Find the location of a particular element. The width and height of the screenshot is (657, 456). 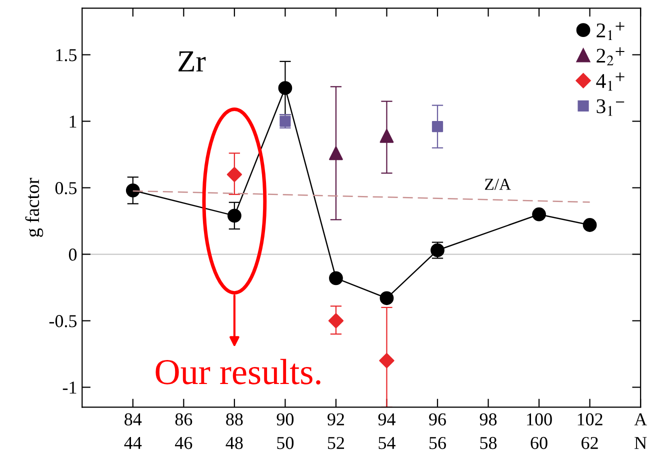

x2-tick-label: N is located at coordinates (640, 443).